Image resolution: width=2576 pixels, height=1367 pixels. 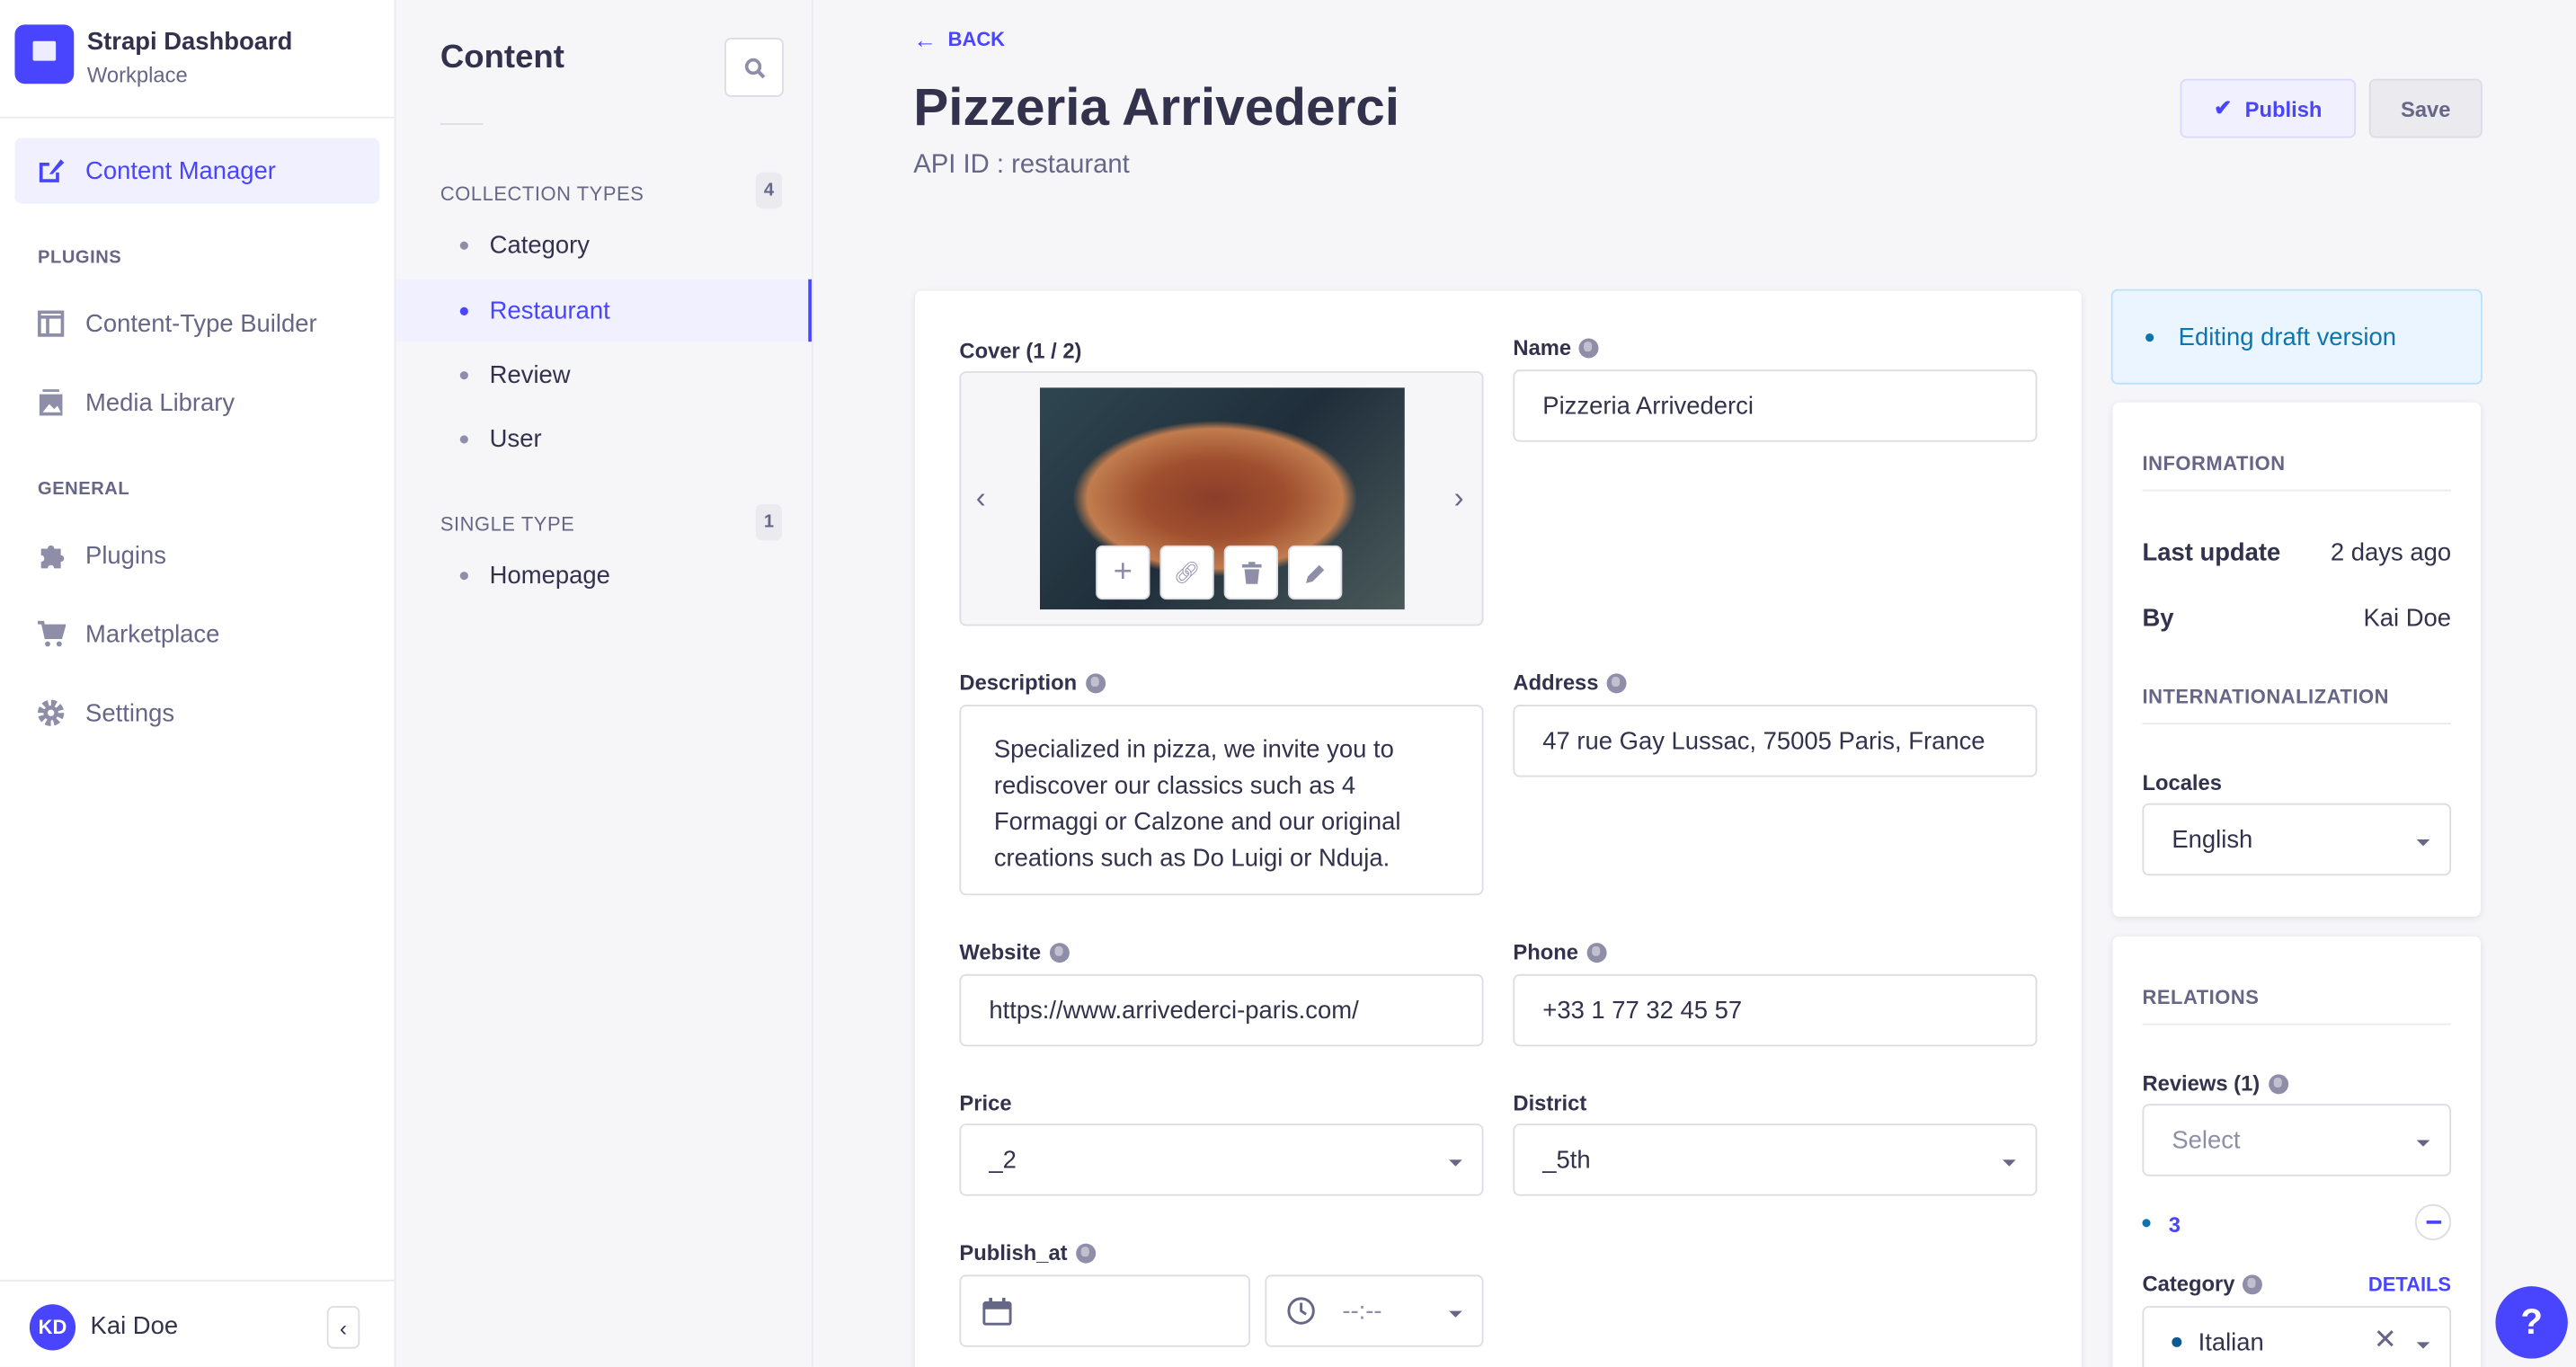 What do you see at coordinates (1556, 683) in the screenshot?
I see `label-text: Address` at bounding box center [1556, 683].